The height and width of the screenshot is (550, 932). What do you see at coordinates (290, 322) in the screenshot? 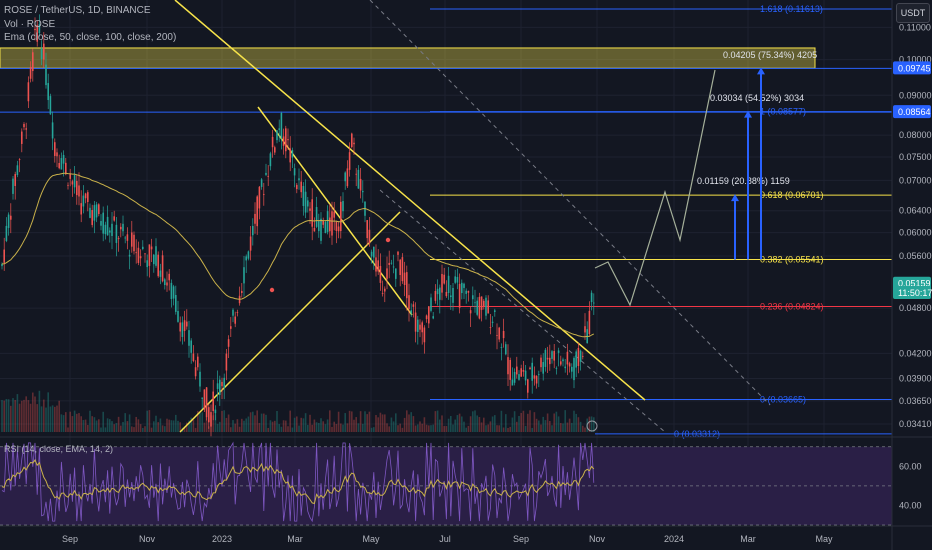
I see `trendline` at bounding box center [290, 322].